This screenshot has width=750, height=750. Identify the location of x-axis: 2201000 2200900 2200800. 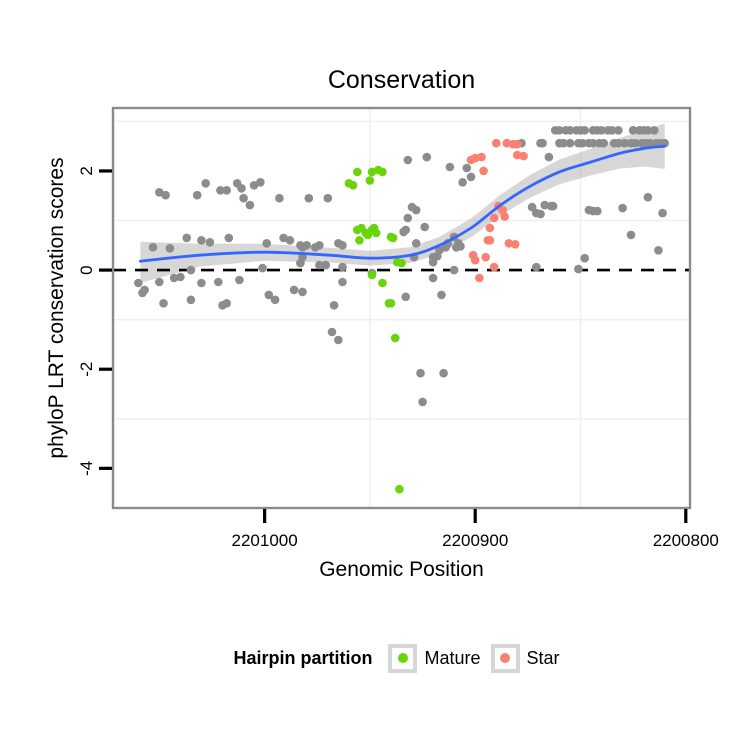
(475, 529).